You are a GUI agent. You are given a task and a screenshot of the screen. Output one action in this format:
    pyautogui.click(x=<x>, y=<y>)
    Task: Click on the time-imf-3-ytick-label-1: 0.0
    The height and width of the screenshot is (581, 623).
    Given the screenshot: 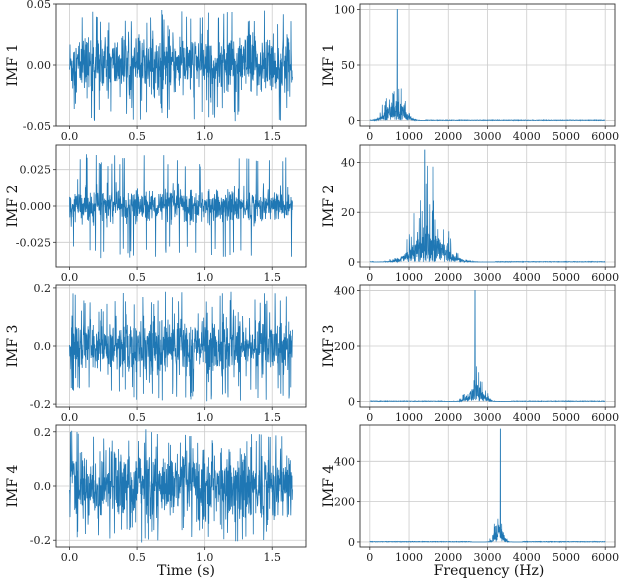 What is the action you would take?
    pyautogui.click(x=43, y=346)
    